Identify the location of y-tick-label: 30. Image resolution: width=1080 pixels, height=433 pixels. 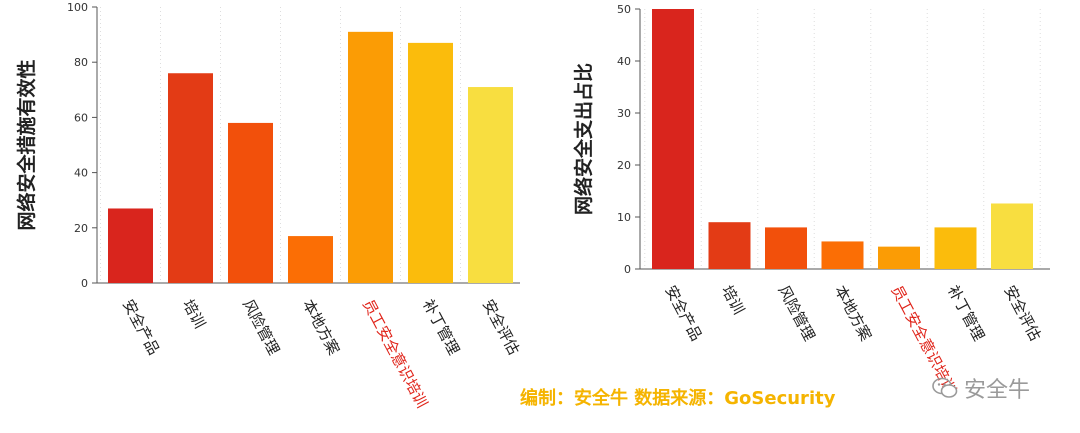
(624, 113).